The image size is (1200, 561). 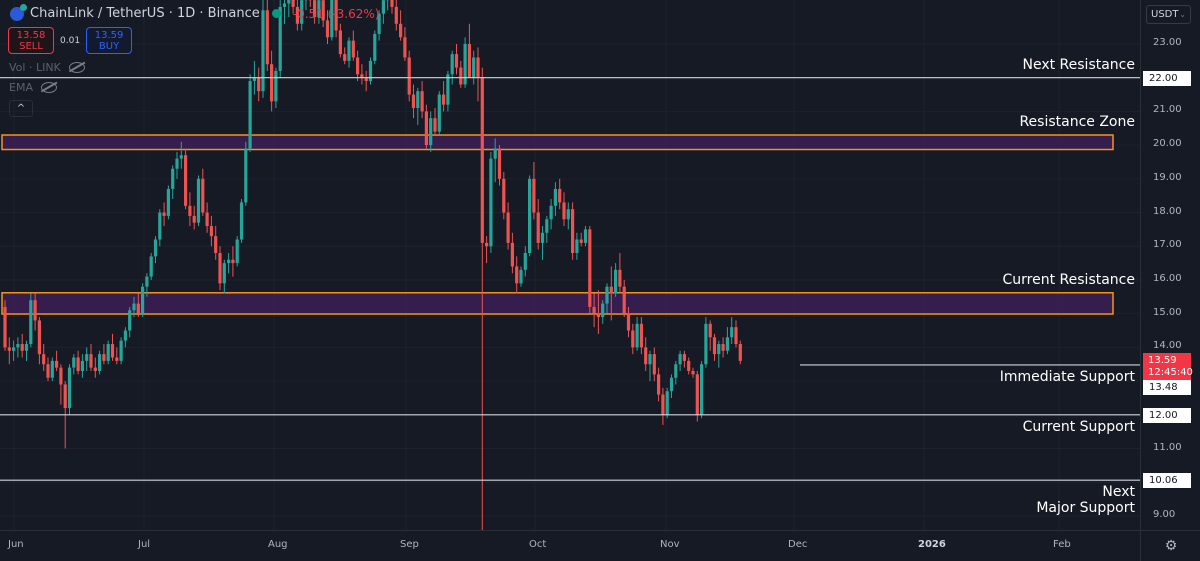 What do you see at coordinates (1079, 427) in the screenshot?
I see `level-label: Current Support` at bounding box center [1079, 427].